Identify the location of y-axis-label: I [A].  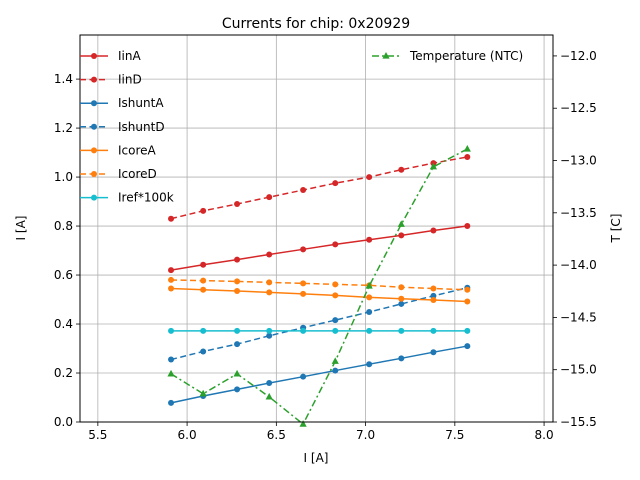
(21, 228).